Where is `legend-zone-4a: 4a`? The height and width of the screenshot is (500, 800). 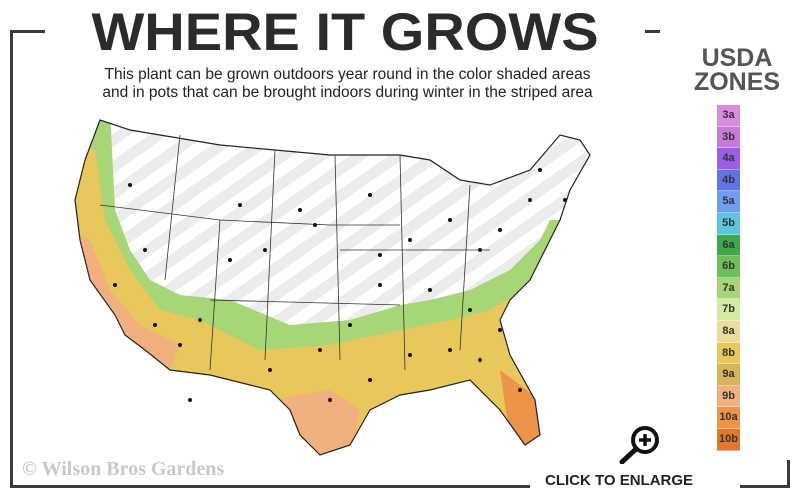 legend-zone-4a: 4a is located at coordinates (728, 159).